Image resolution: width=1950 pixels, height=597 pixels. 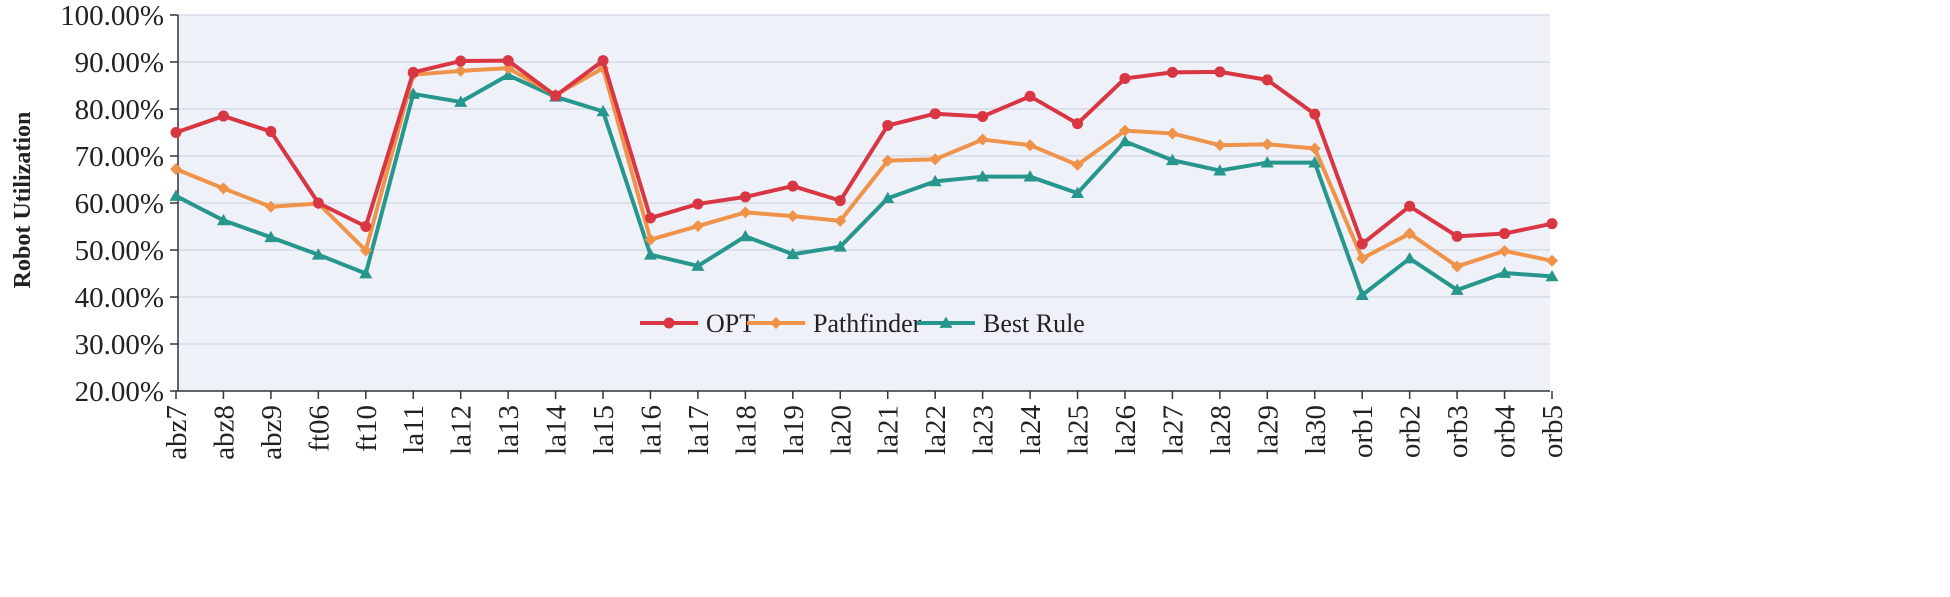 I want to click on x-tick-label: la26, so click(x=1126, y=430).